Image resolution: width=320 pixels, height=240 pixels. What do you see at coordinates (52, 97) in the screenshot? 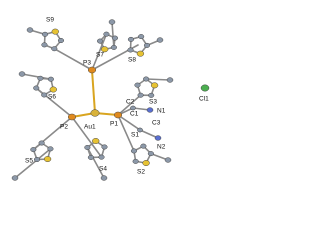
I see `atom-label: S6` at bounding box center [52, 97].